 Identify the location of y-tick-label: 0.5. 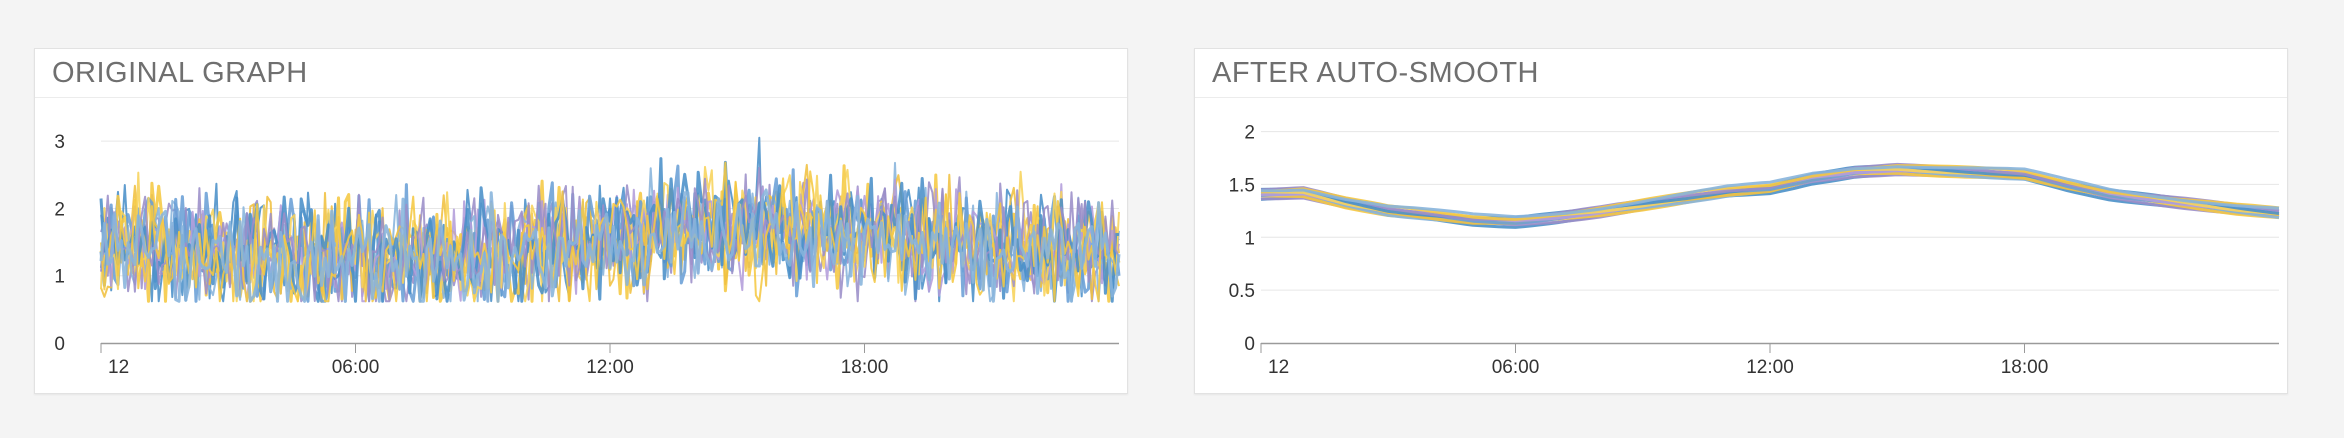
(1242, 291).